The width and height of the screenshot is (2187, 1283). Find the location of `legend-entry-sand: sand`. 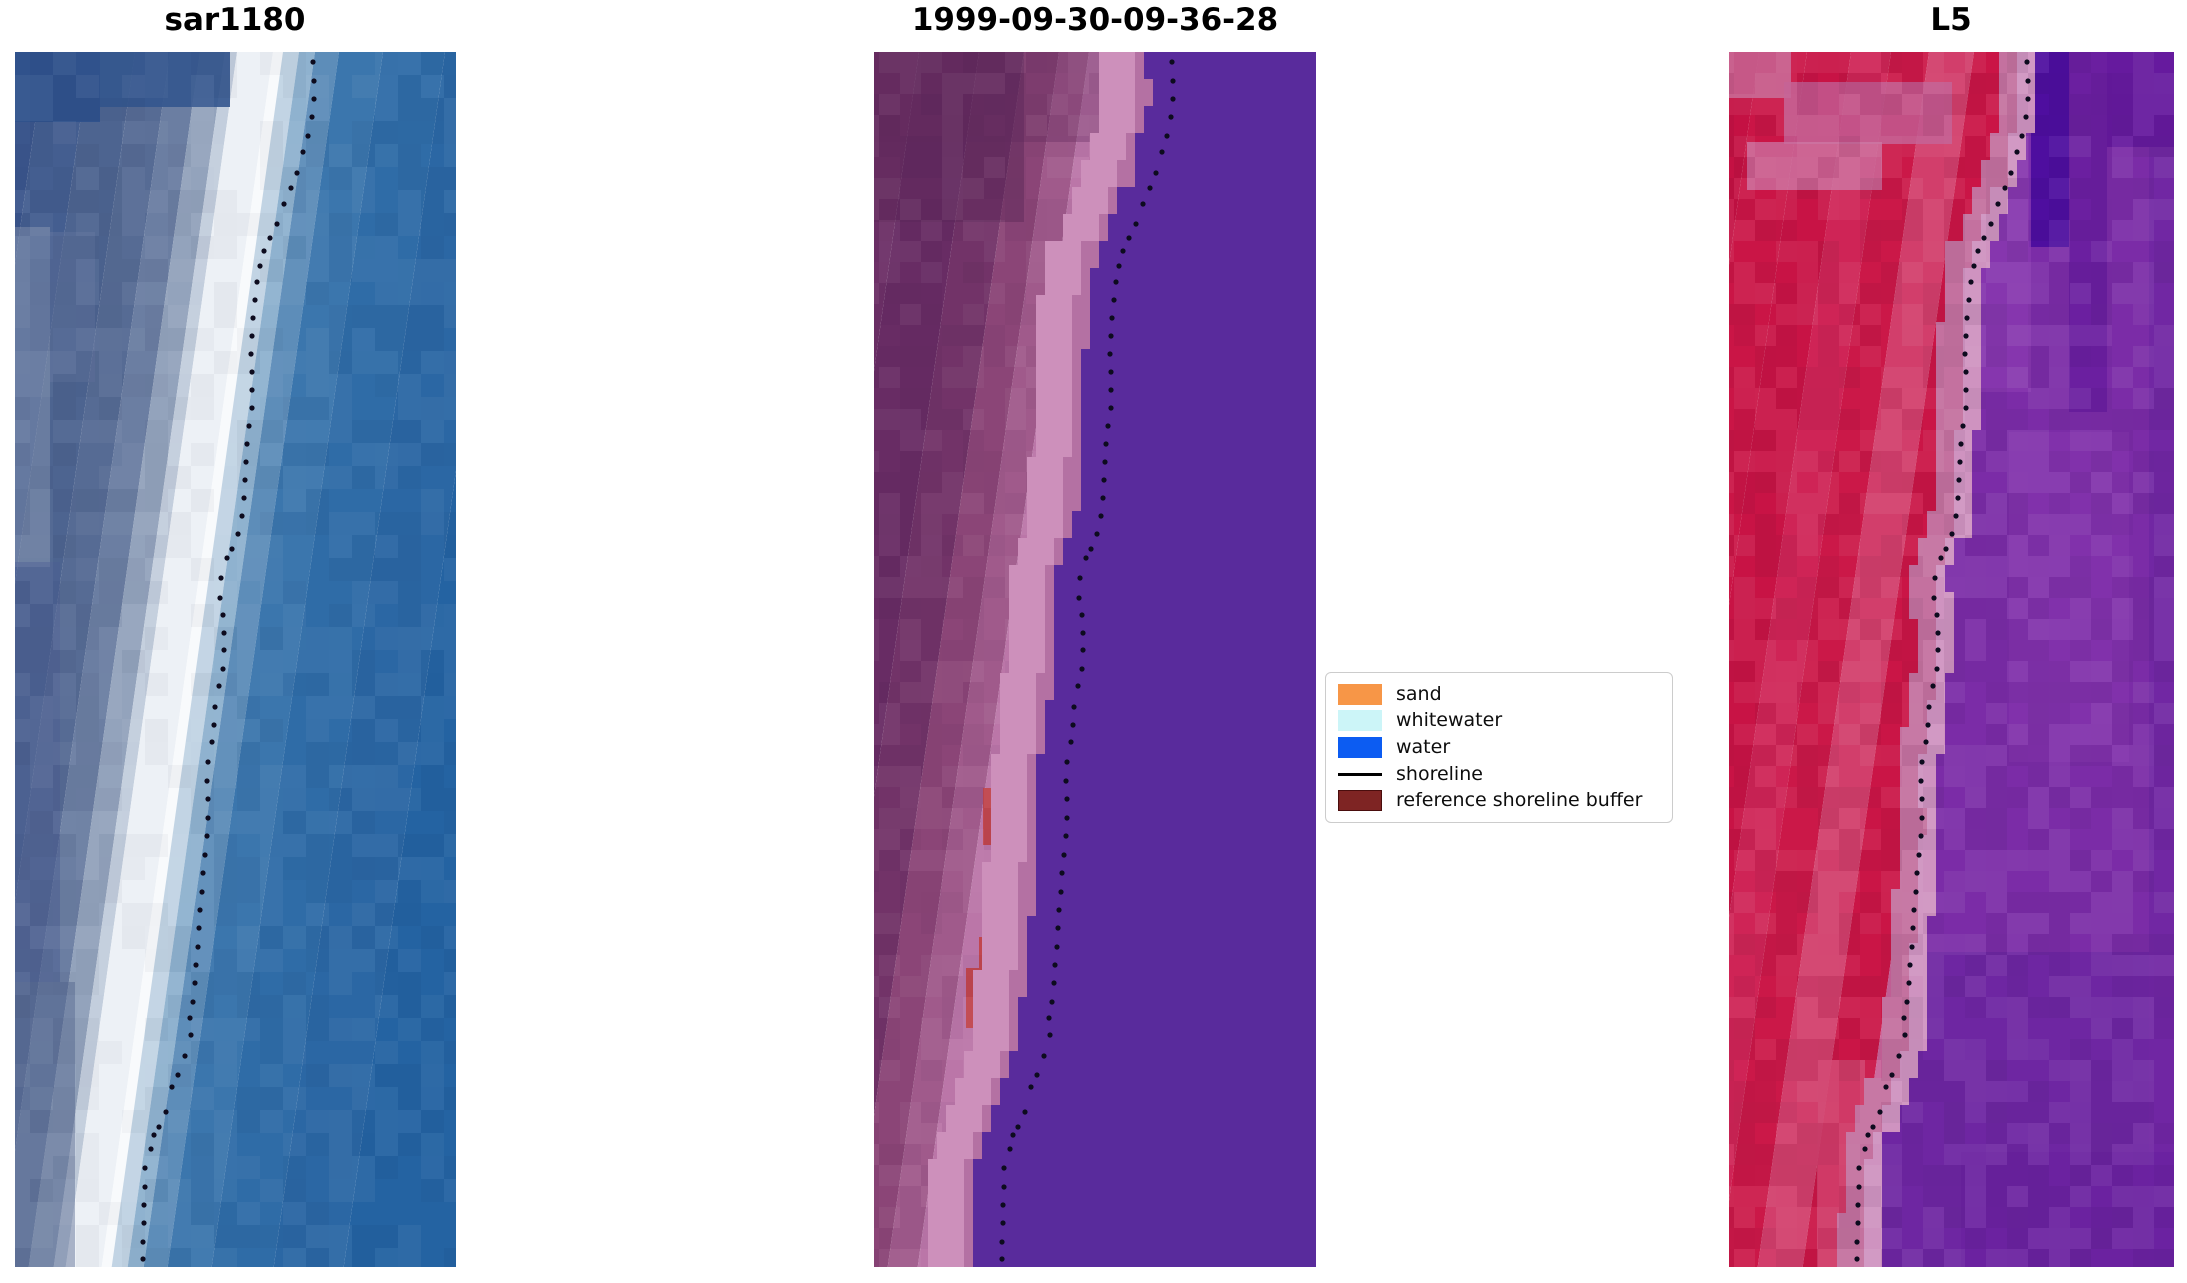

legend-entry-sand: sand is located at coordinates (1500, 694).